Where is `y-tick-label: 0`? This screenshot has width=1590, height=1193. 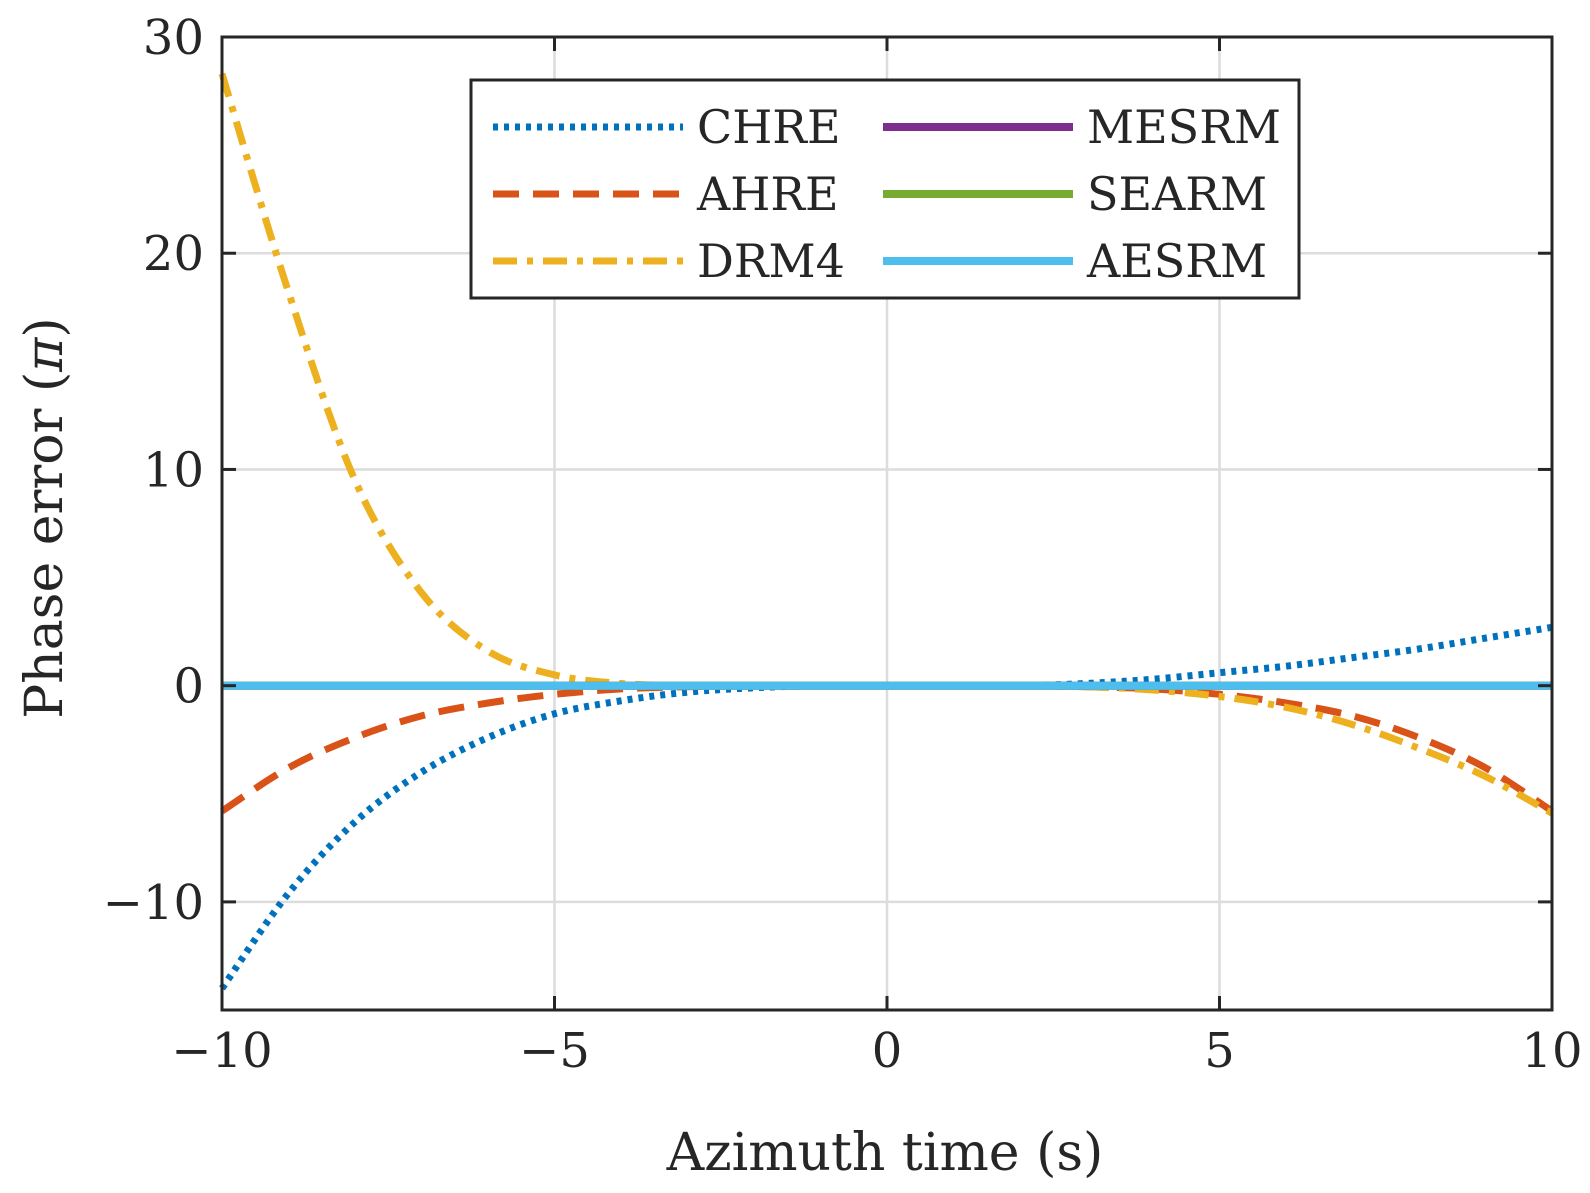 y-tick-label: 0 is located at coordinates (188, 687).